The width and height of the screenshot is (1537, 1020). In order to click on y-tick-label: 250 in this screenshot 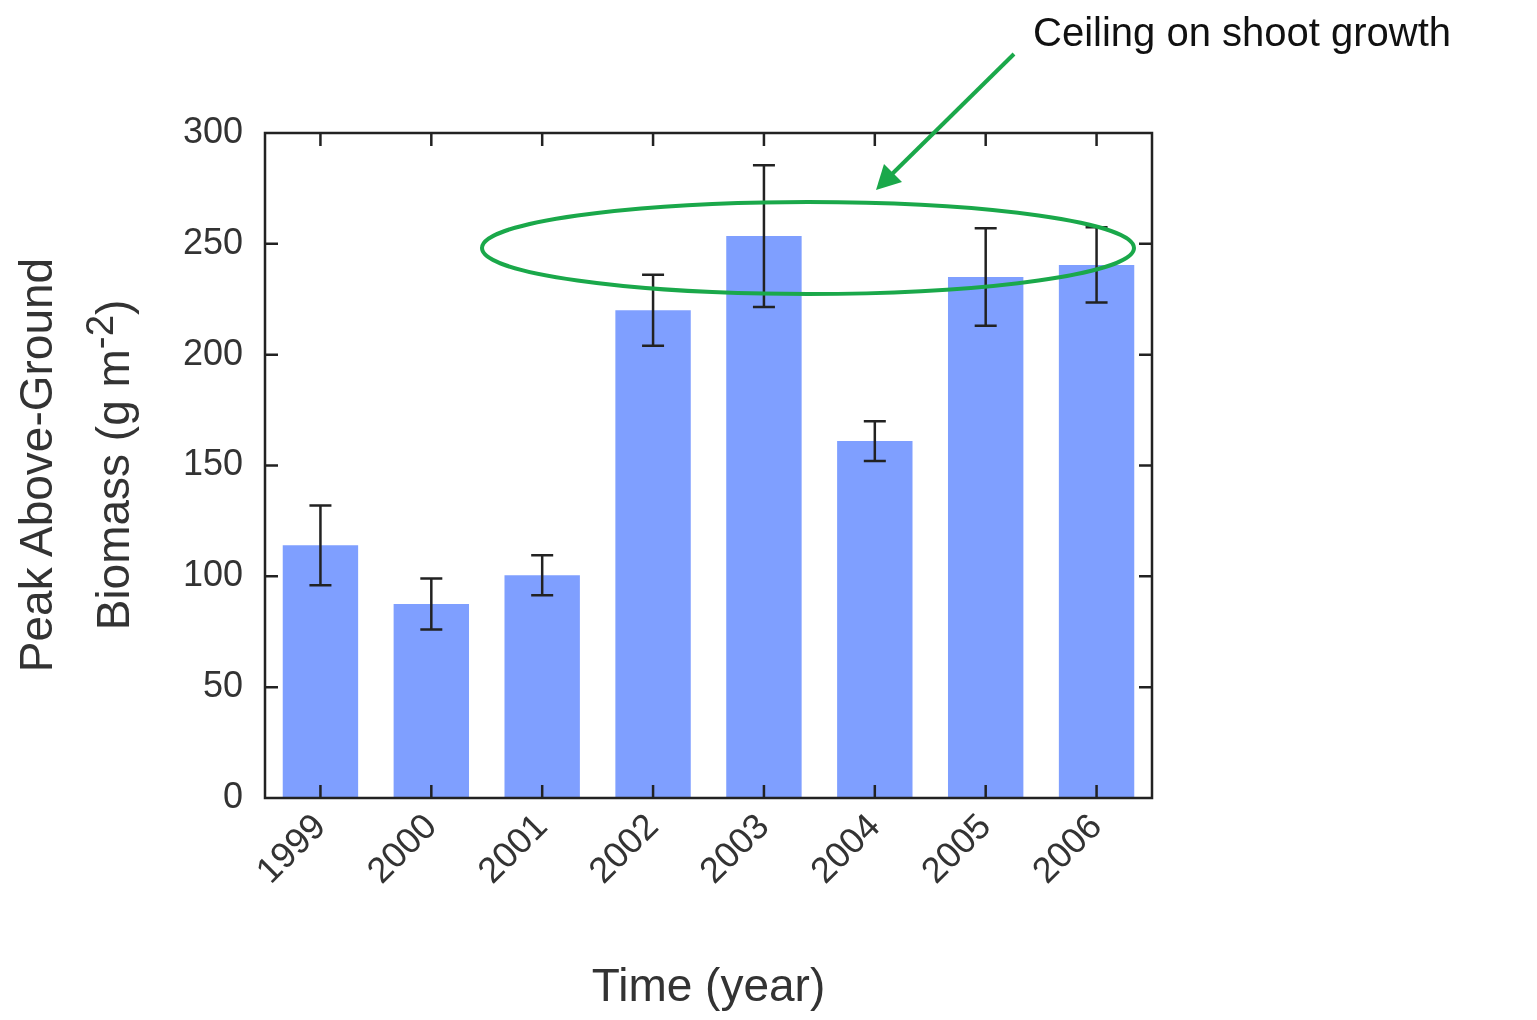, I will do `click(212, 241)`.